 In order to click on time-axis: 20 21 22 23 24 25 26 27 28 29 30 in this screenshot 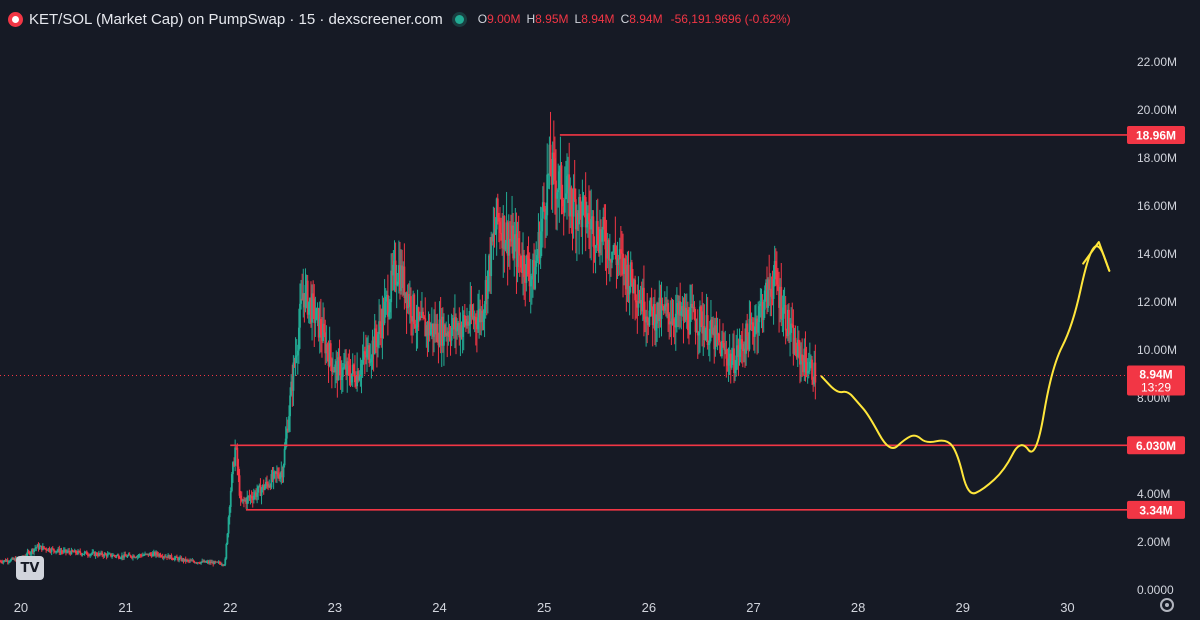, I will do `click(544, 607)`.